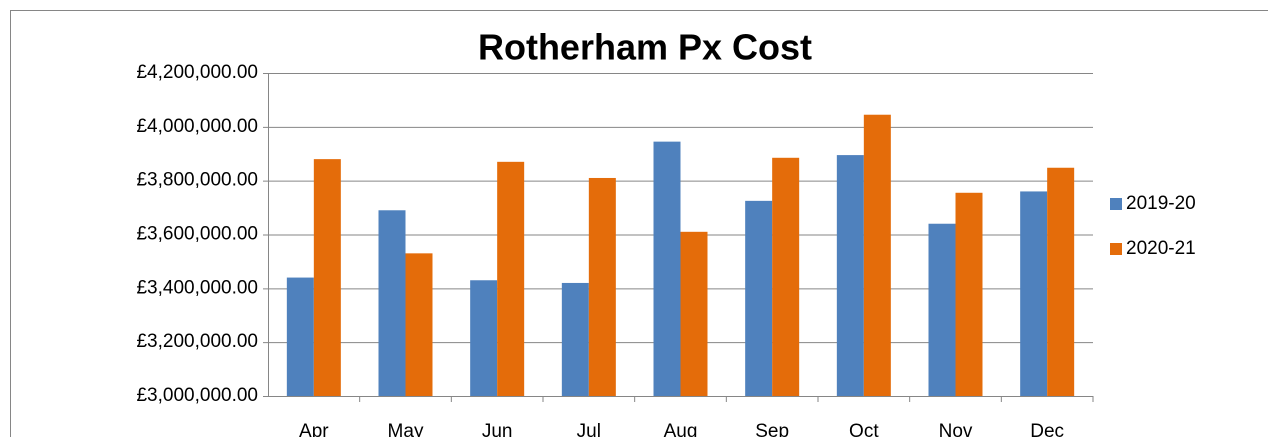 This screenshot has height=437, width=1268. Describe the element at coordinates (956, 429) in the screenshot. I see `x-tick-label: Nov` at that location.